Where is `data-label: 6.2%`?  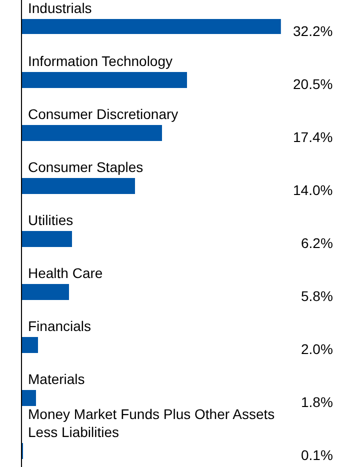
data-label: 6.2% is located at coordinates (317, 243).